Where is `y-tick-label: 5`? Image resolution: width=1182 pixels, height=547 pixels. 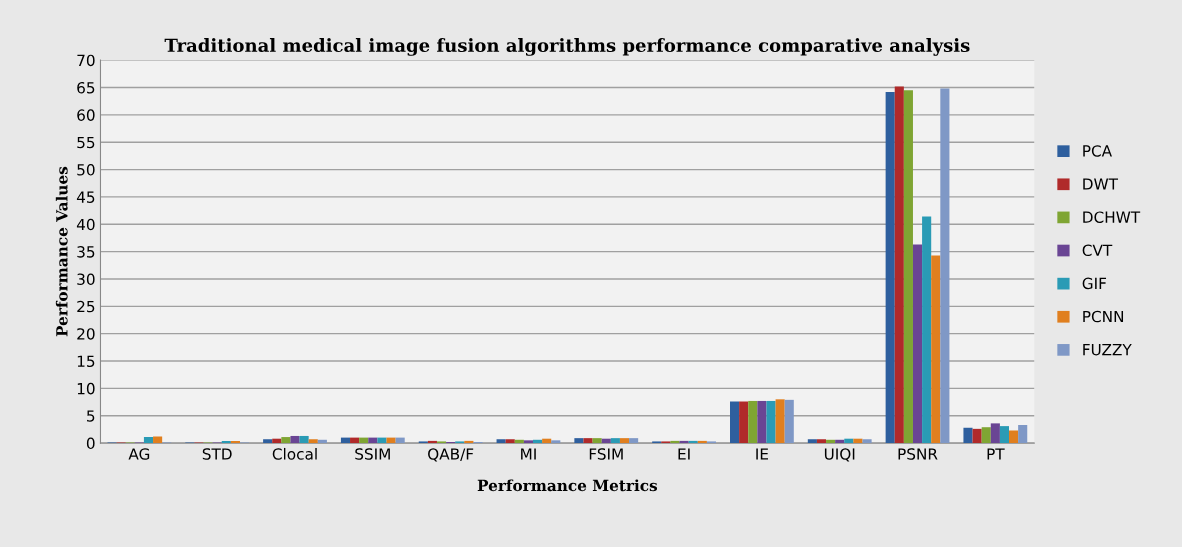 y-tick-label: 5 is located at coordinates (91, 416).